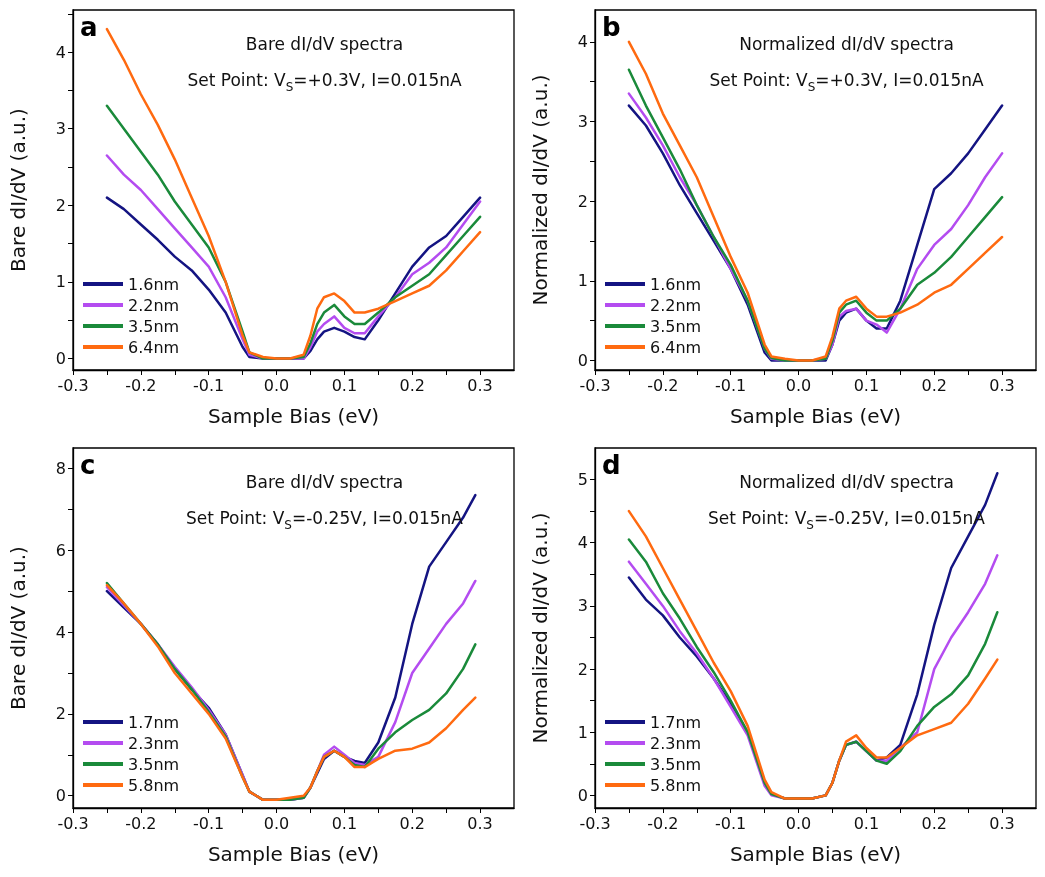 This screenshot has width=1045, height=877. Describe the element at coordinates (60, 468) in the screenshot. I see `y-tick-label: 8` at that location.